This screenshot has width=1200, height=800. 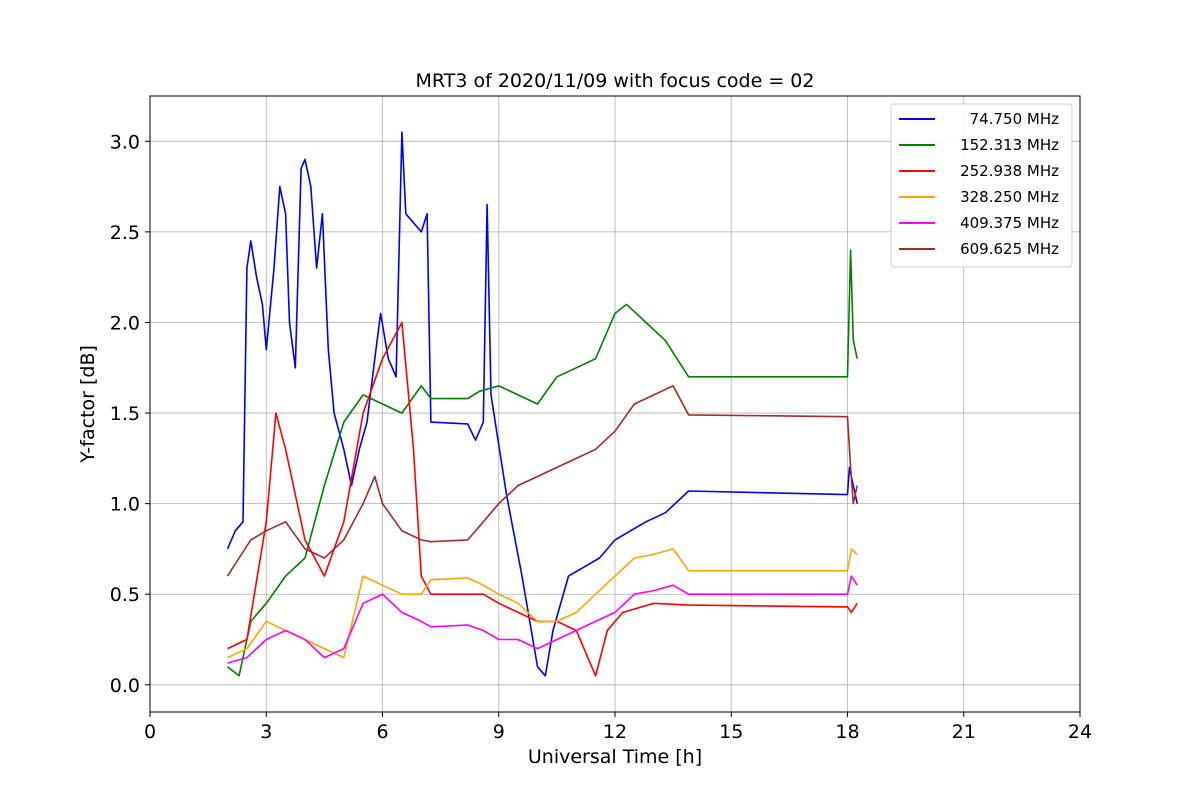 I want to click on chart-title: MRT3 of 2020/11/09 with focus code = 02, so click(x=615, y=81).